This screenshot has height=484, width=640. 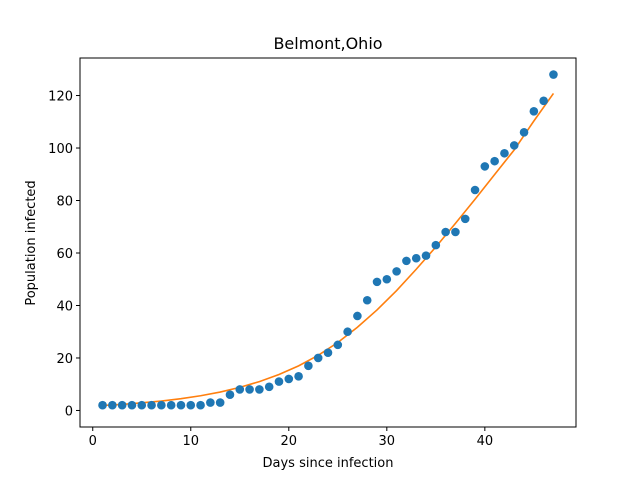 I want to click on y-tick-label: 80, so click(x=64, y=202).